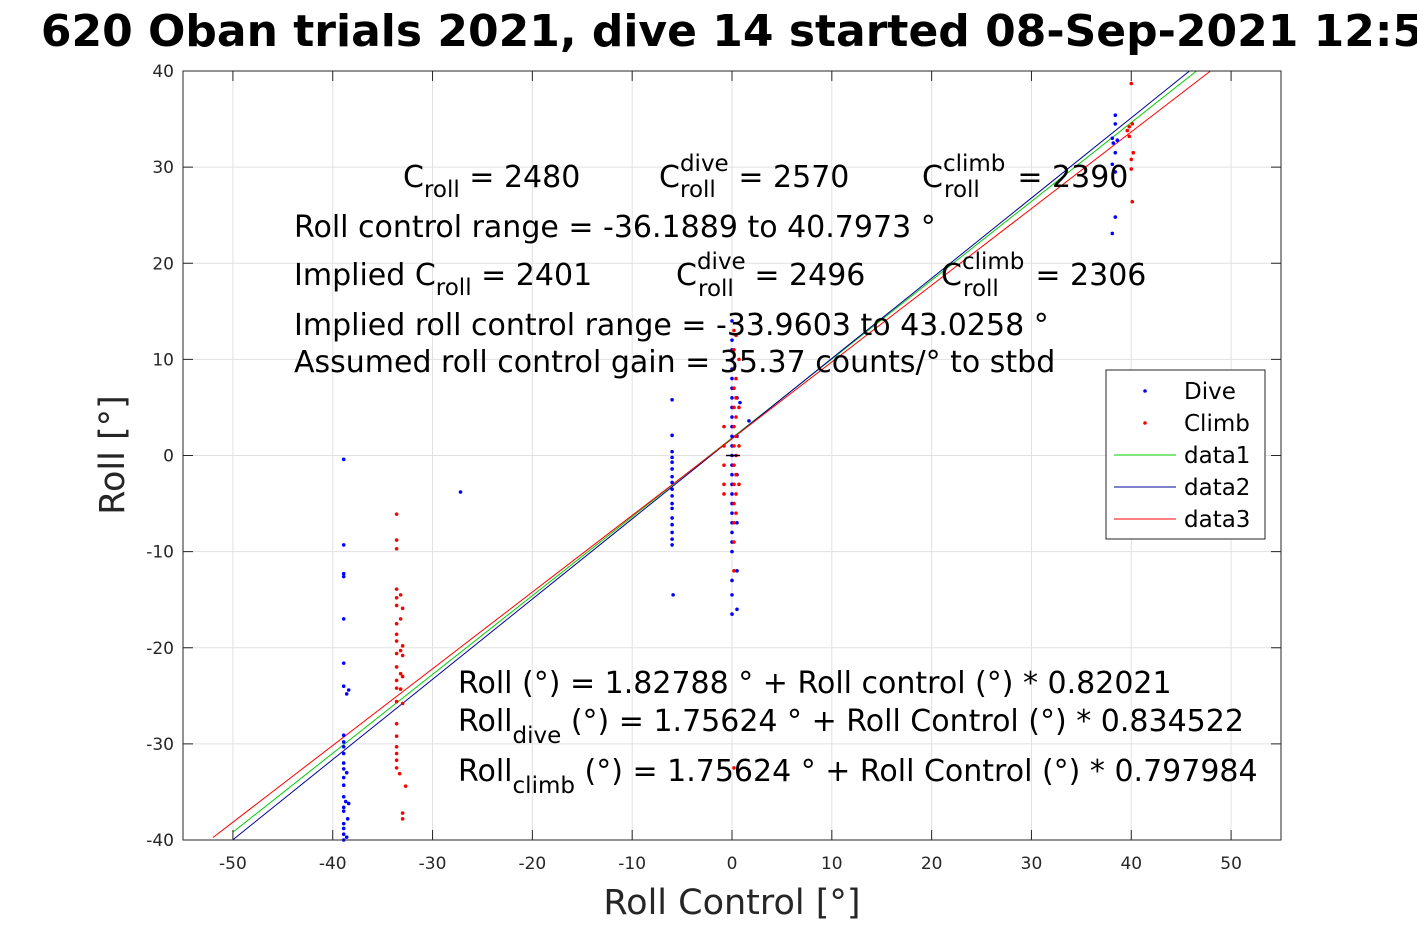 This screenshot has width=1417, height=945. Describe the element at coordinates (160, 841) in the screenshot. I see `y-tick-label: -40` at that location.